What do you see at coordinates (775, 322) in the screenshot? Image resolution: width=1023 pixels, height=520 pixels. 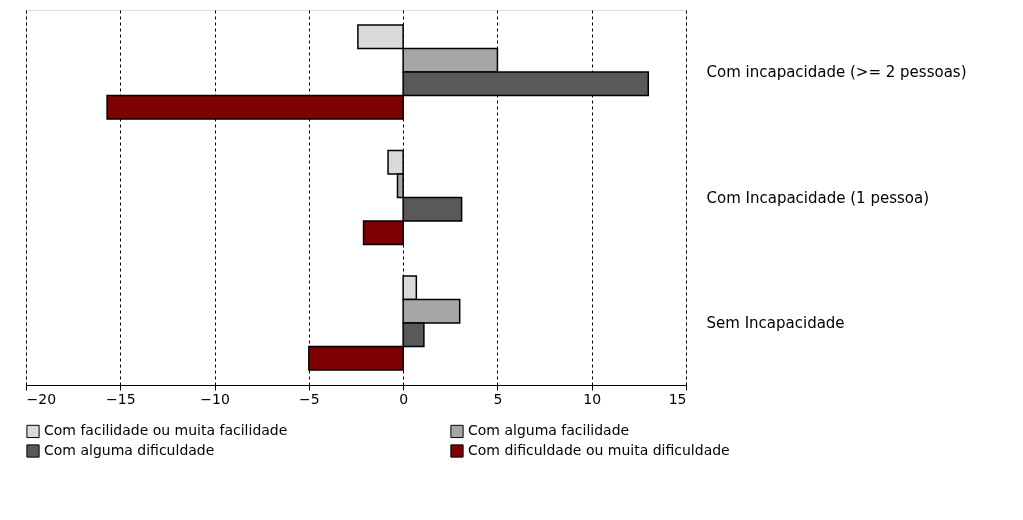 I see `y-tick-label: Sem Incapacidade` at bounding box center [775, 322].